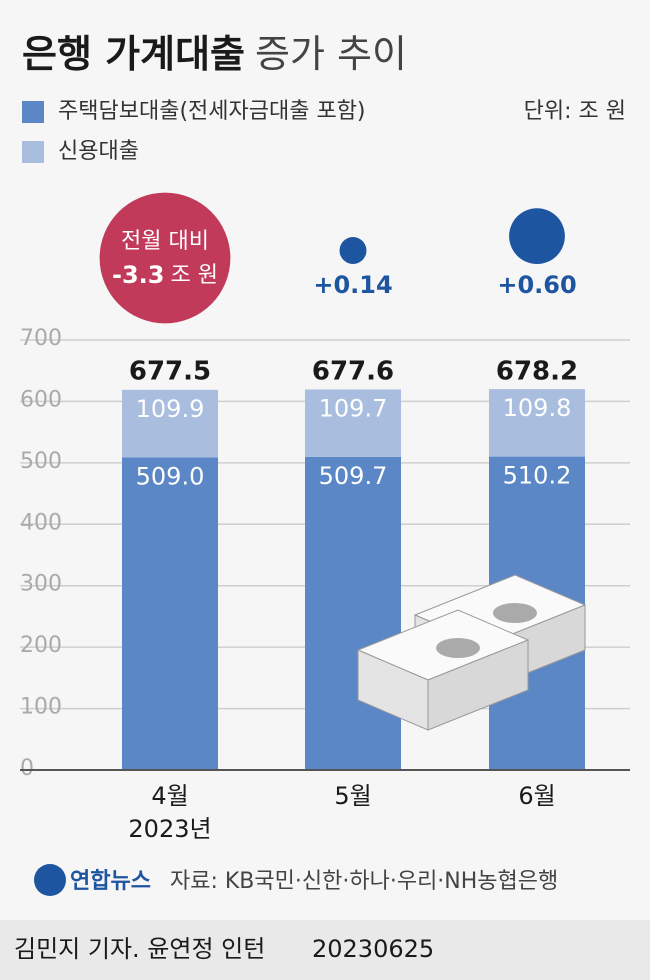 The height and width of the screenshot is (980, 650). I want to click on y-tick-label: 100, so click(41, 707).